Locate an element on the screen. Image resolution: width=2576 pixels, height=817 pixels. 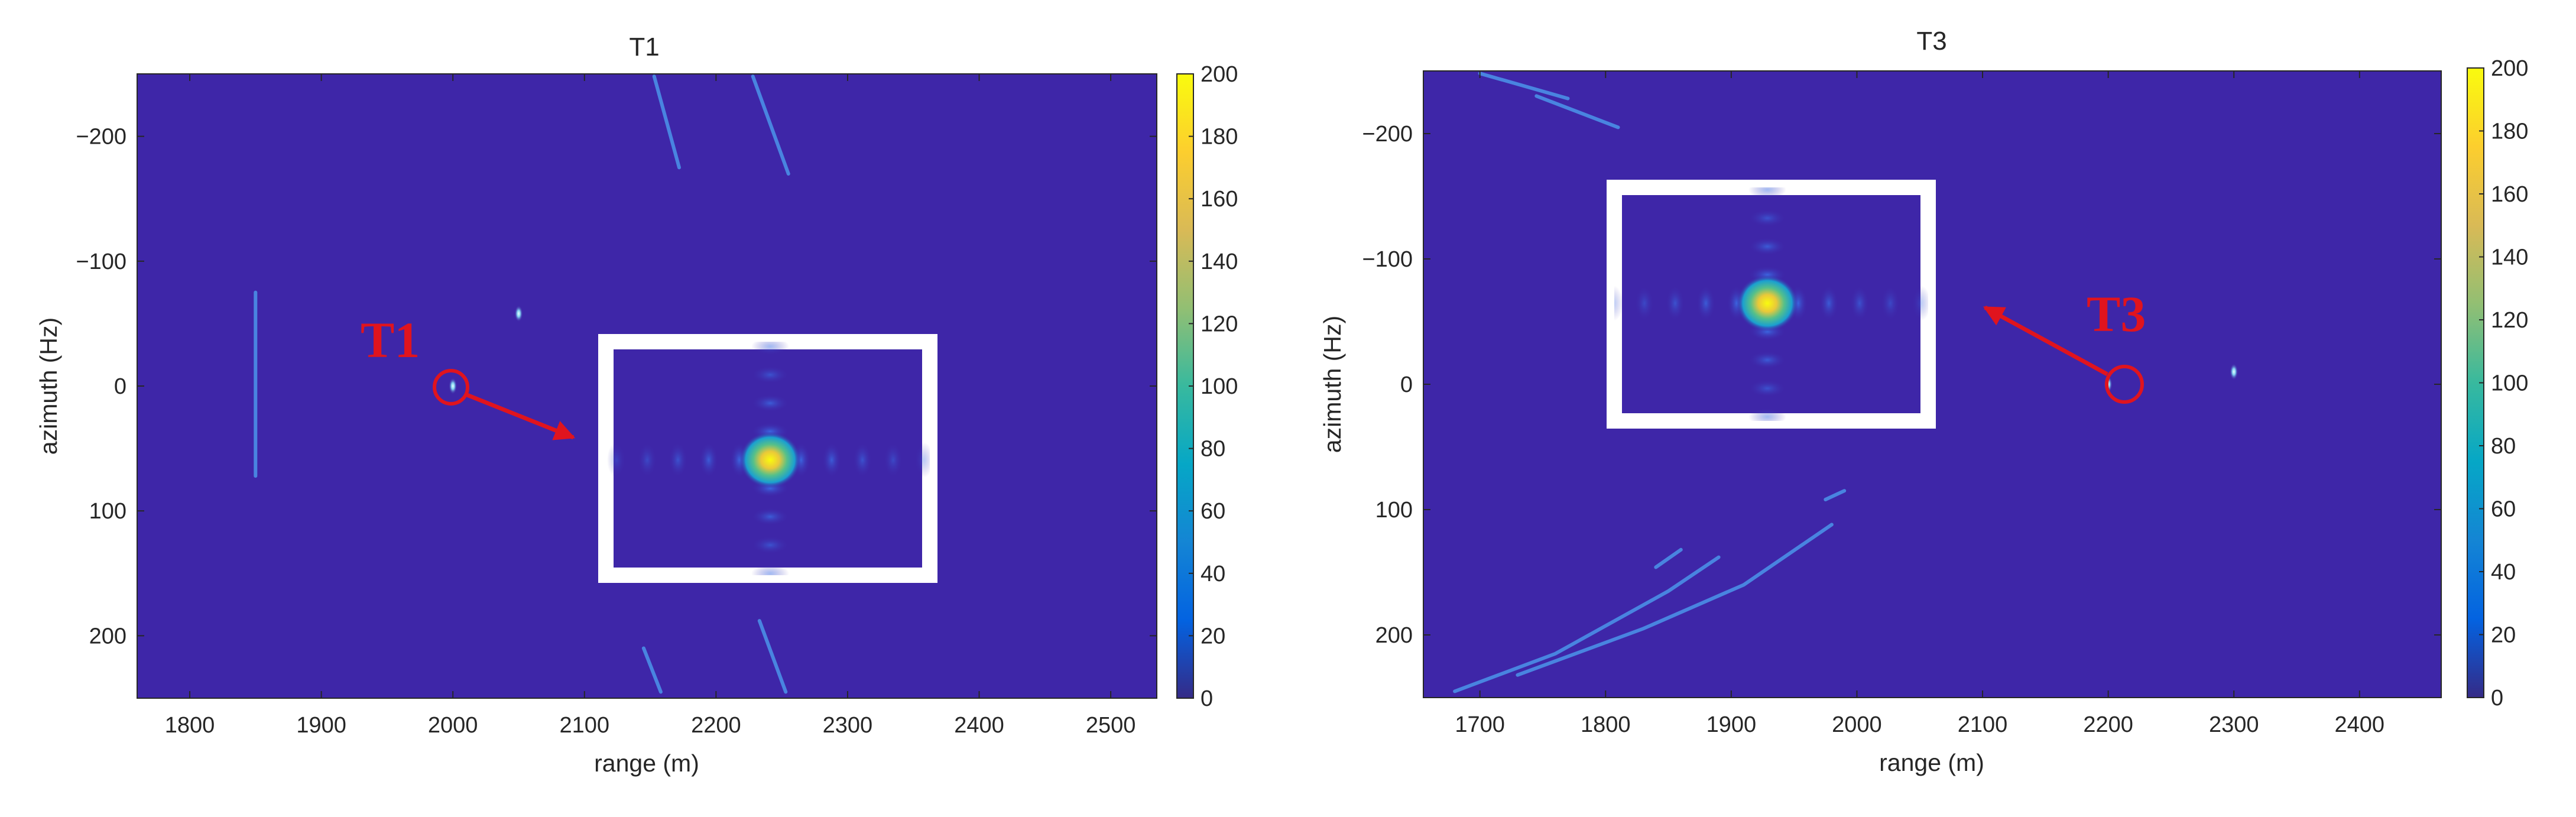
panel-t3-colorbar-ticks: 0 20 40 60 80 100 120 140 160 180 200 is located at coordinates (2503, 383).